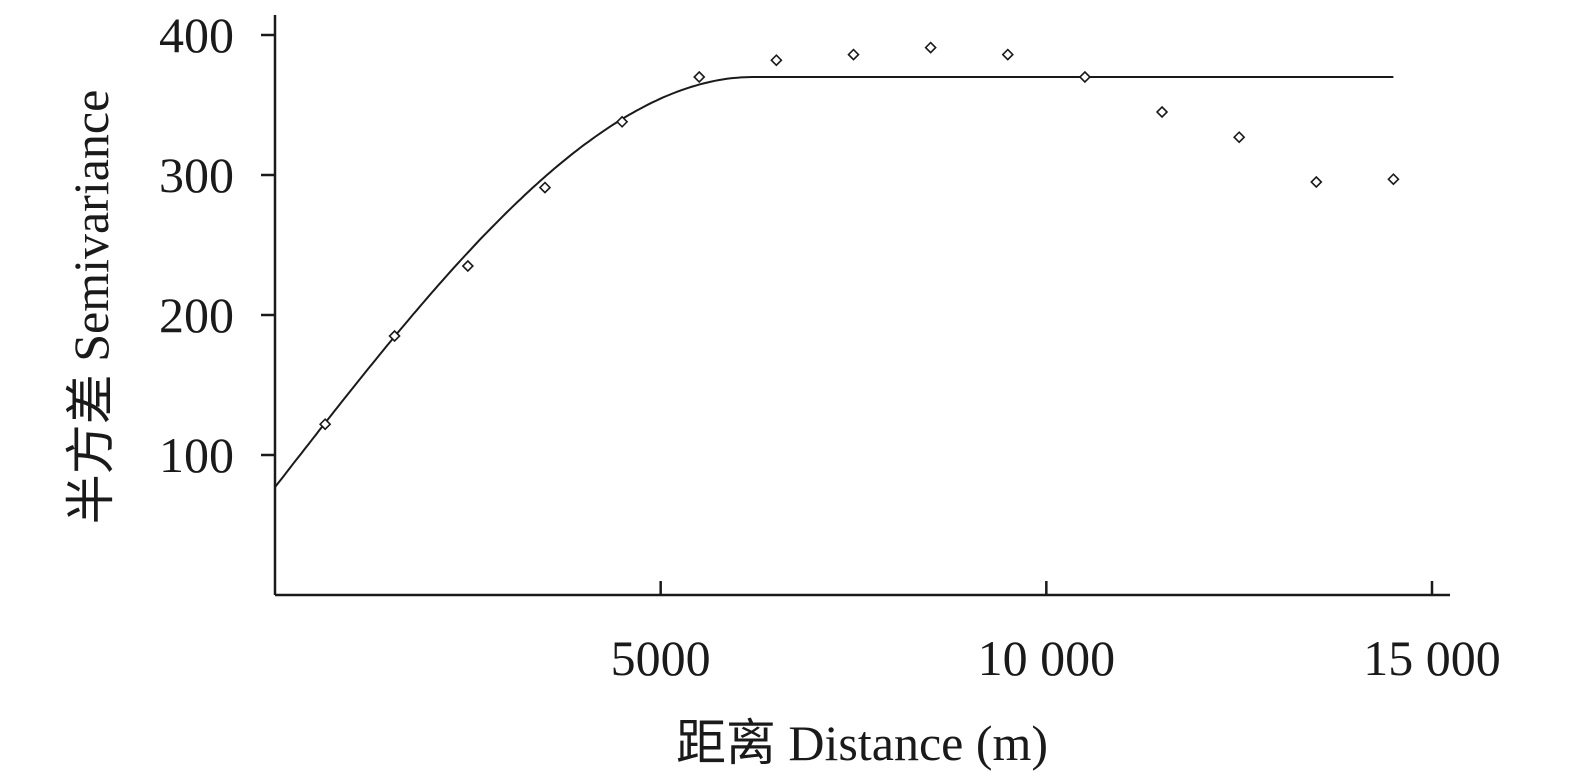  I want to click on x-ticks: 5000 10 000 15 000, so click(1056, 633).